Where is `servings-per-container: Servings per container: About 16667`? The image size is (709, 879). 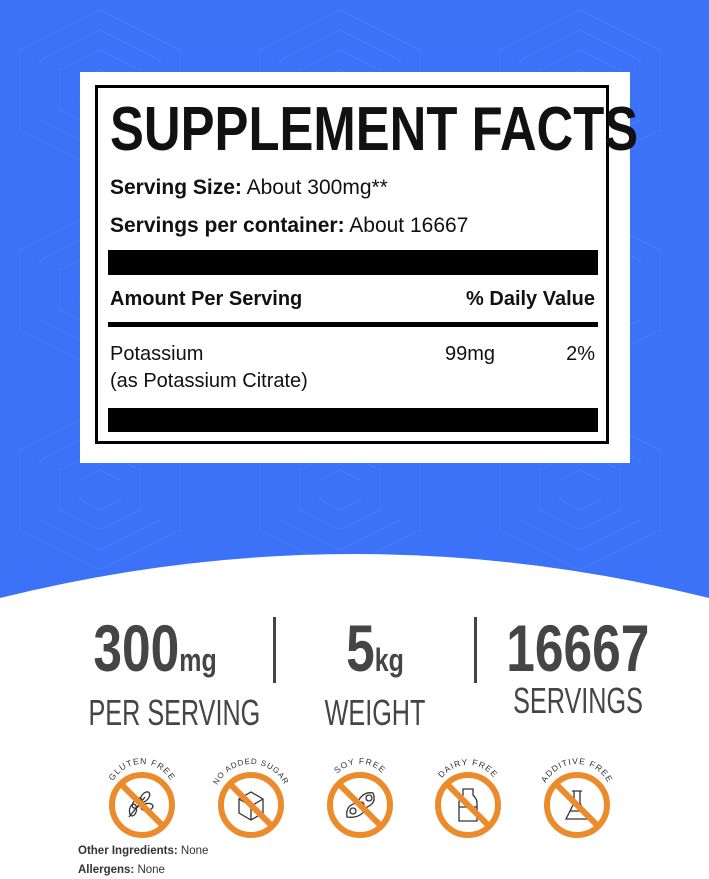 servings-per-container: Servings per container: About 16667 is located at coordinates (289, 225).